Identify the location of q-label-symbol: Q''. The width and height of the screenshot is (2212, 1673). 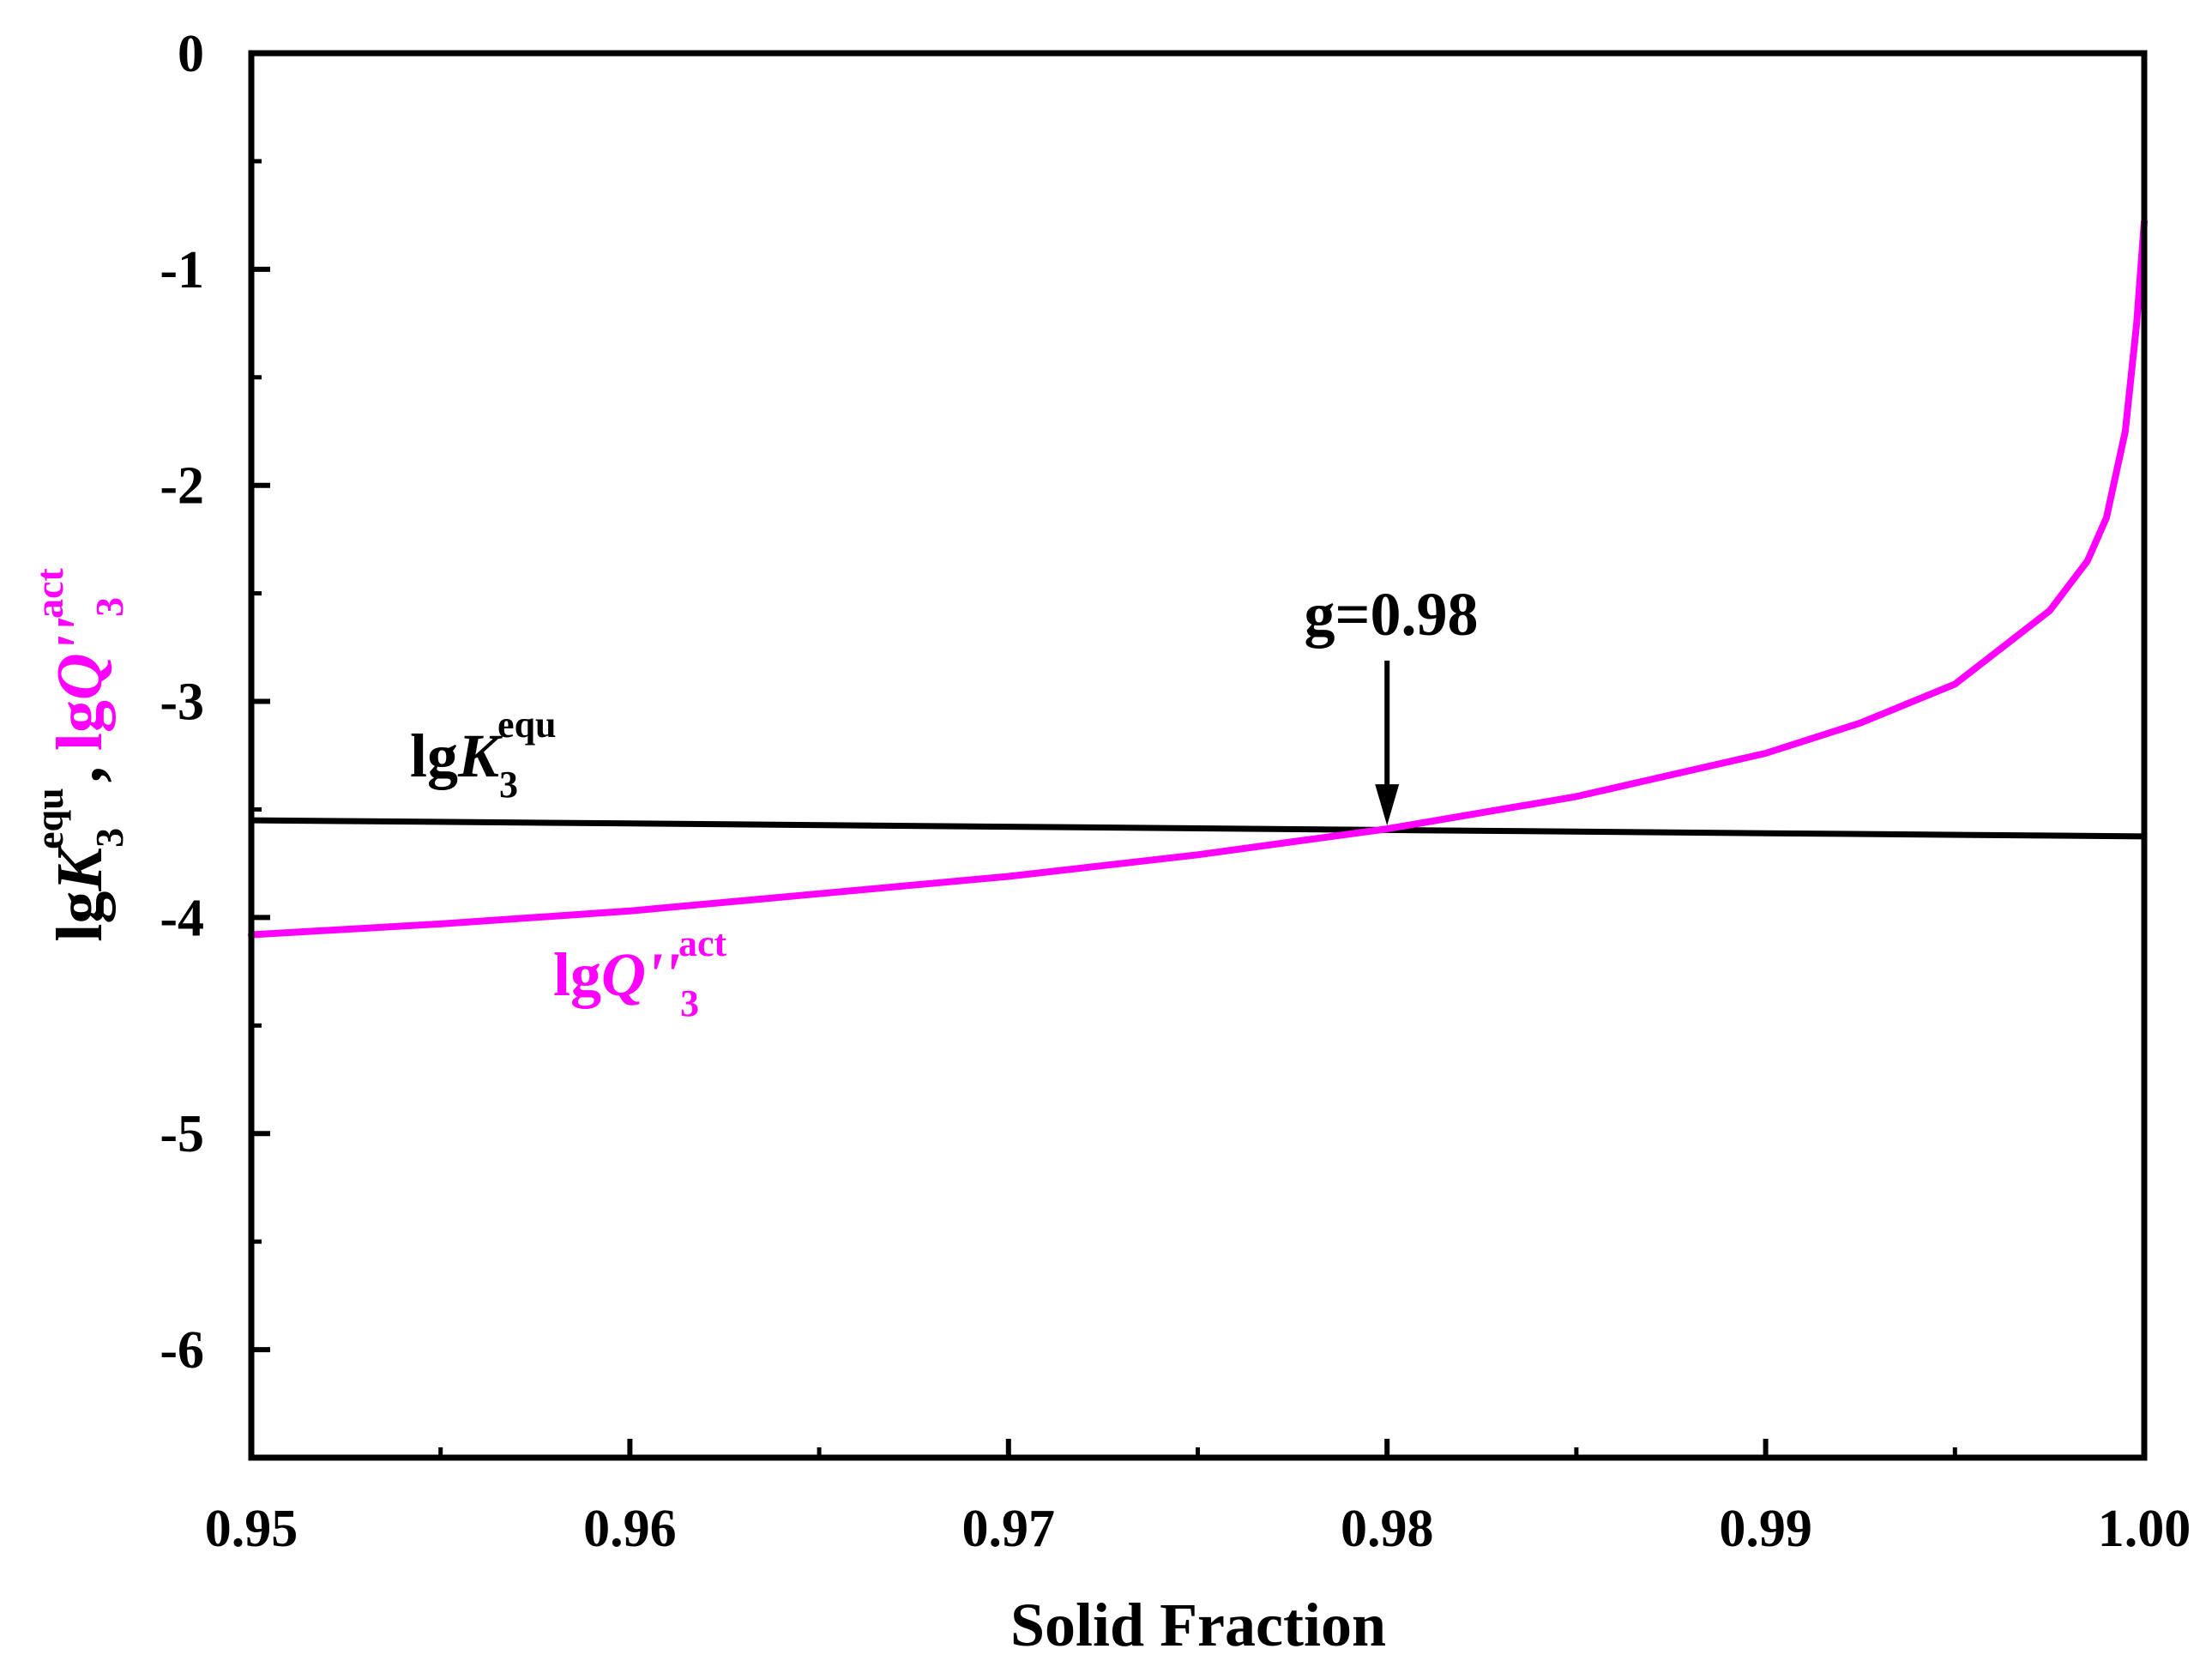
(640, 975).